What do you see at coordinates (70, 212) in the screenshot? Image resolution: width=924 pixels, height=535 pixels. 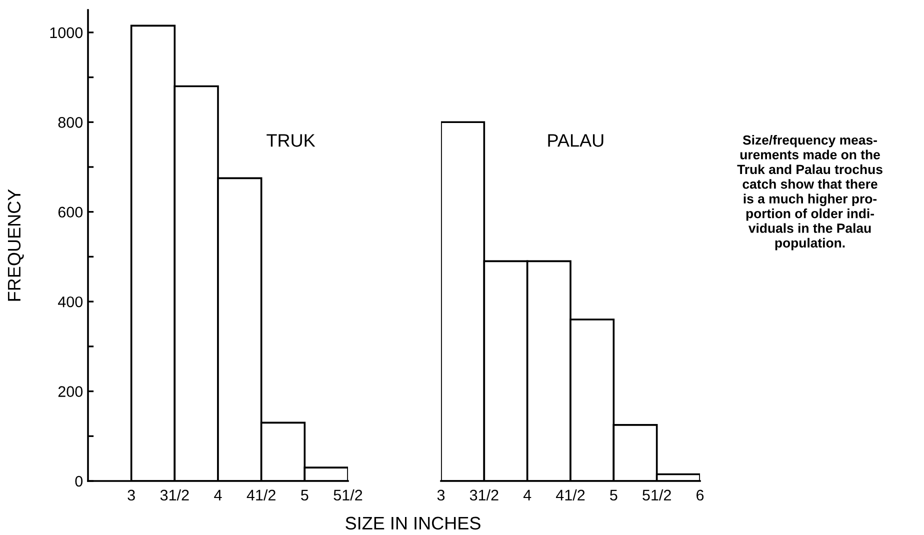 I see `y-tick-label: 600` at bounding box center [70, 212].